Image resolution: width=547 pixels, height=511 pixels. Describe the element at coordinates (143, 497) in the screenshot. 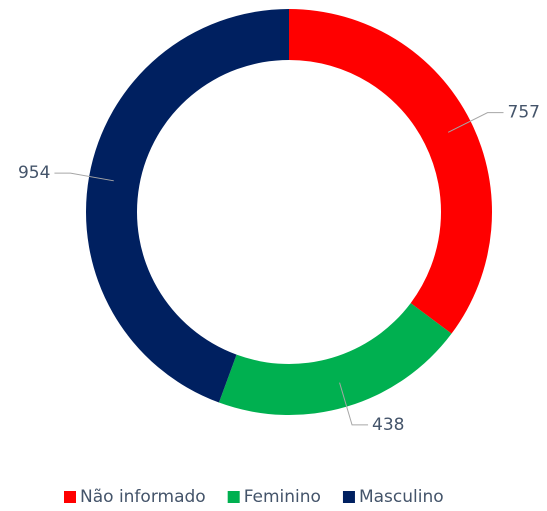

I see `legend-label: Não informado` at that location.